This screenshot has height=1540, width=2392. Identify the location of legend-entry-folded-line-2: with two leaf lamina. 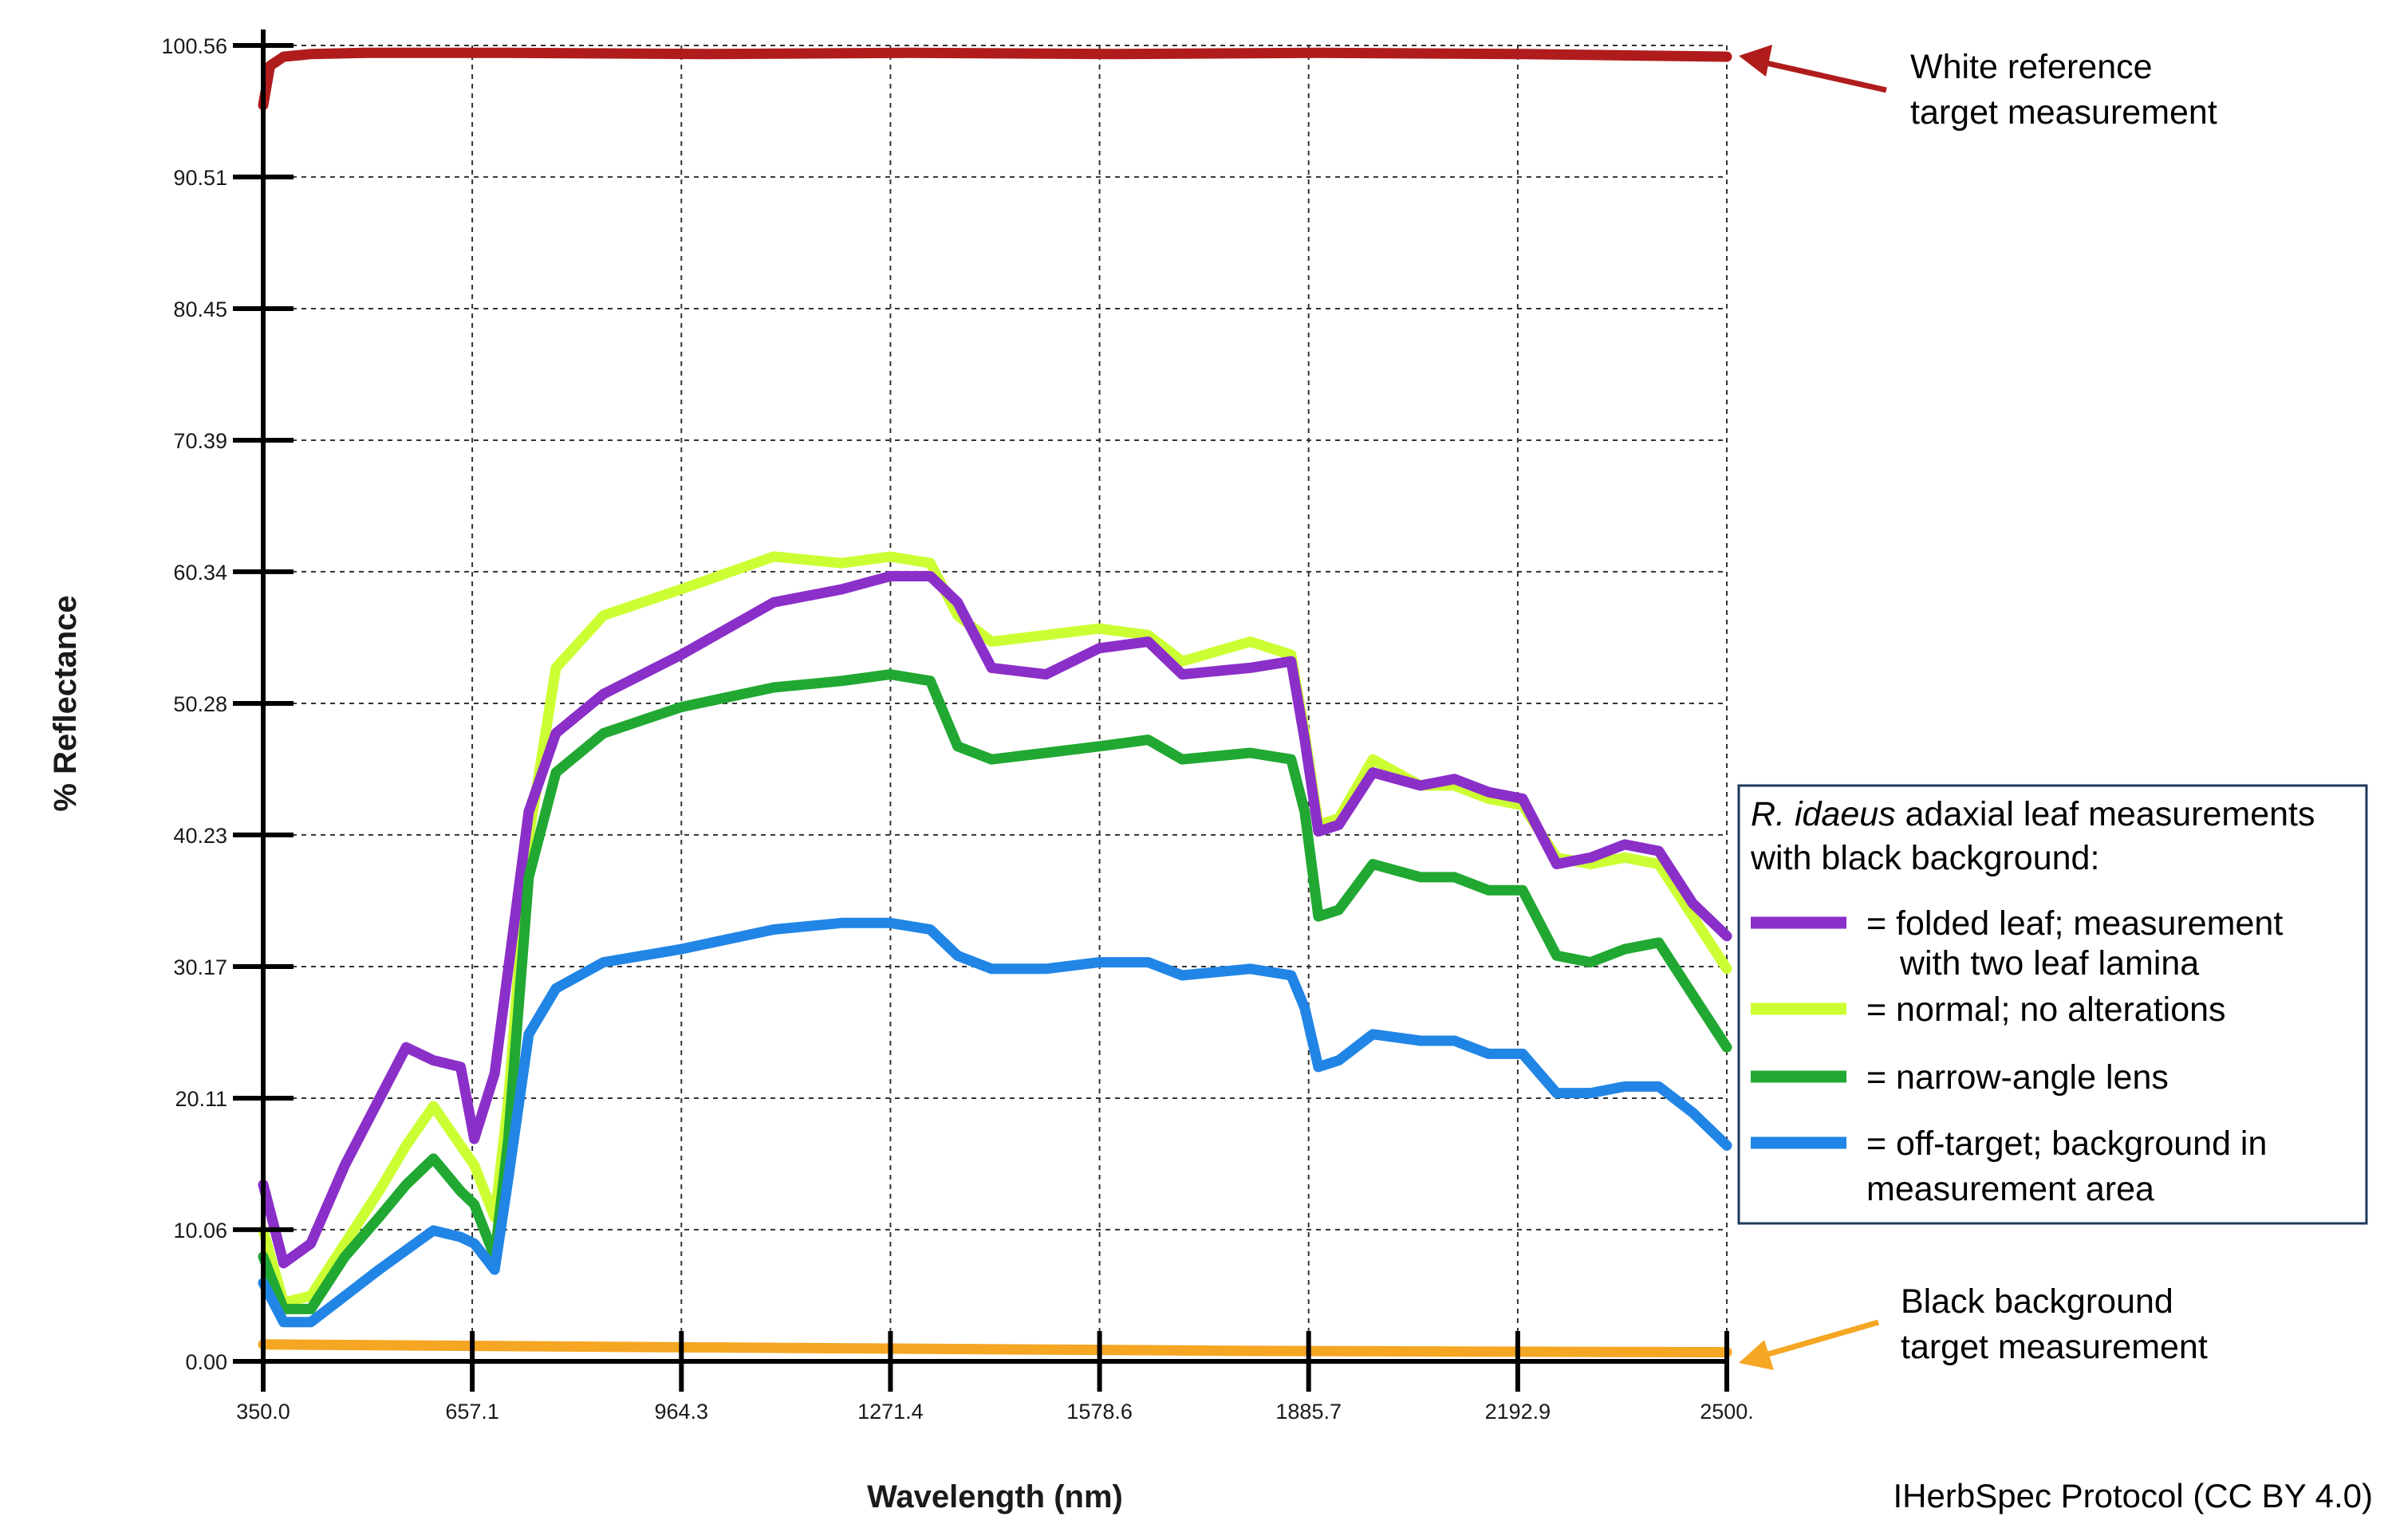
(2049, 963).